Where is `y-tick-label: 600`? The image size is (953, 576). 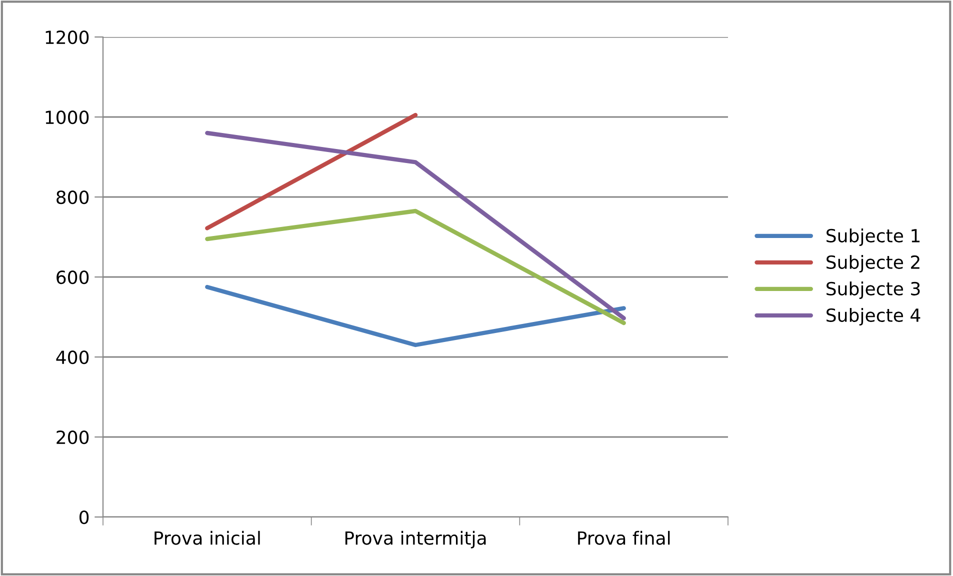 y-tick-label: 600 is located at coordinates (72, 277).